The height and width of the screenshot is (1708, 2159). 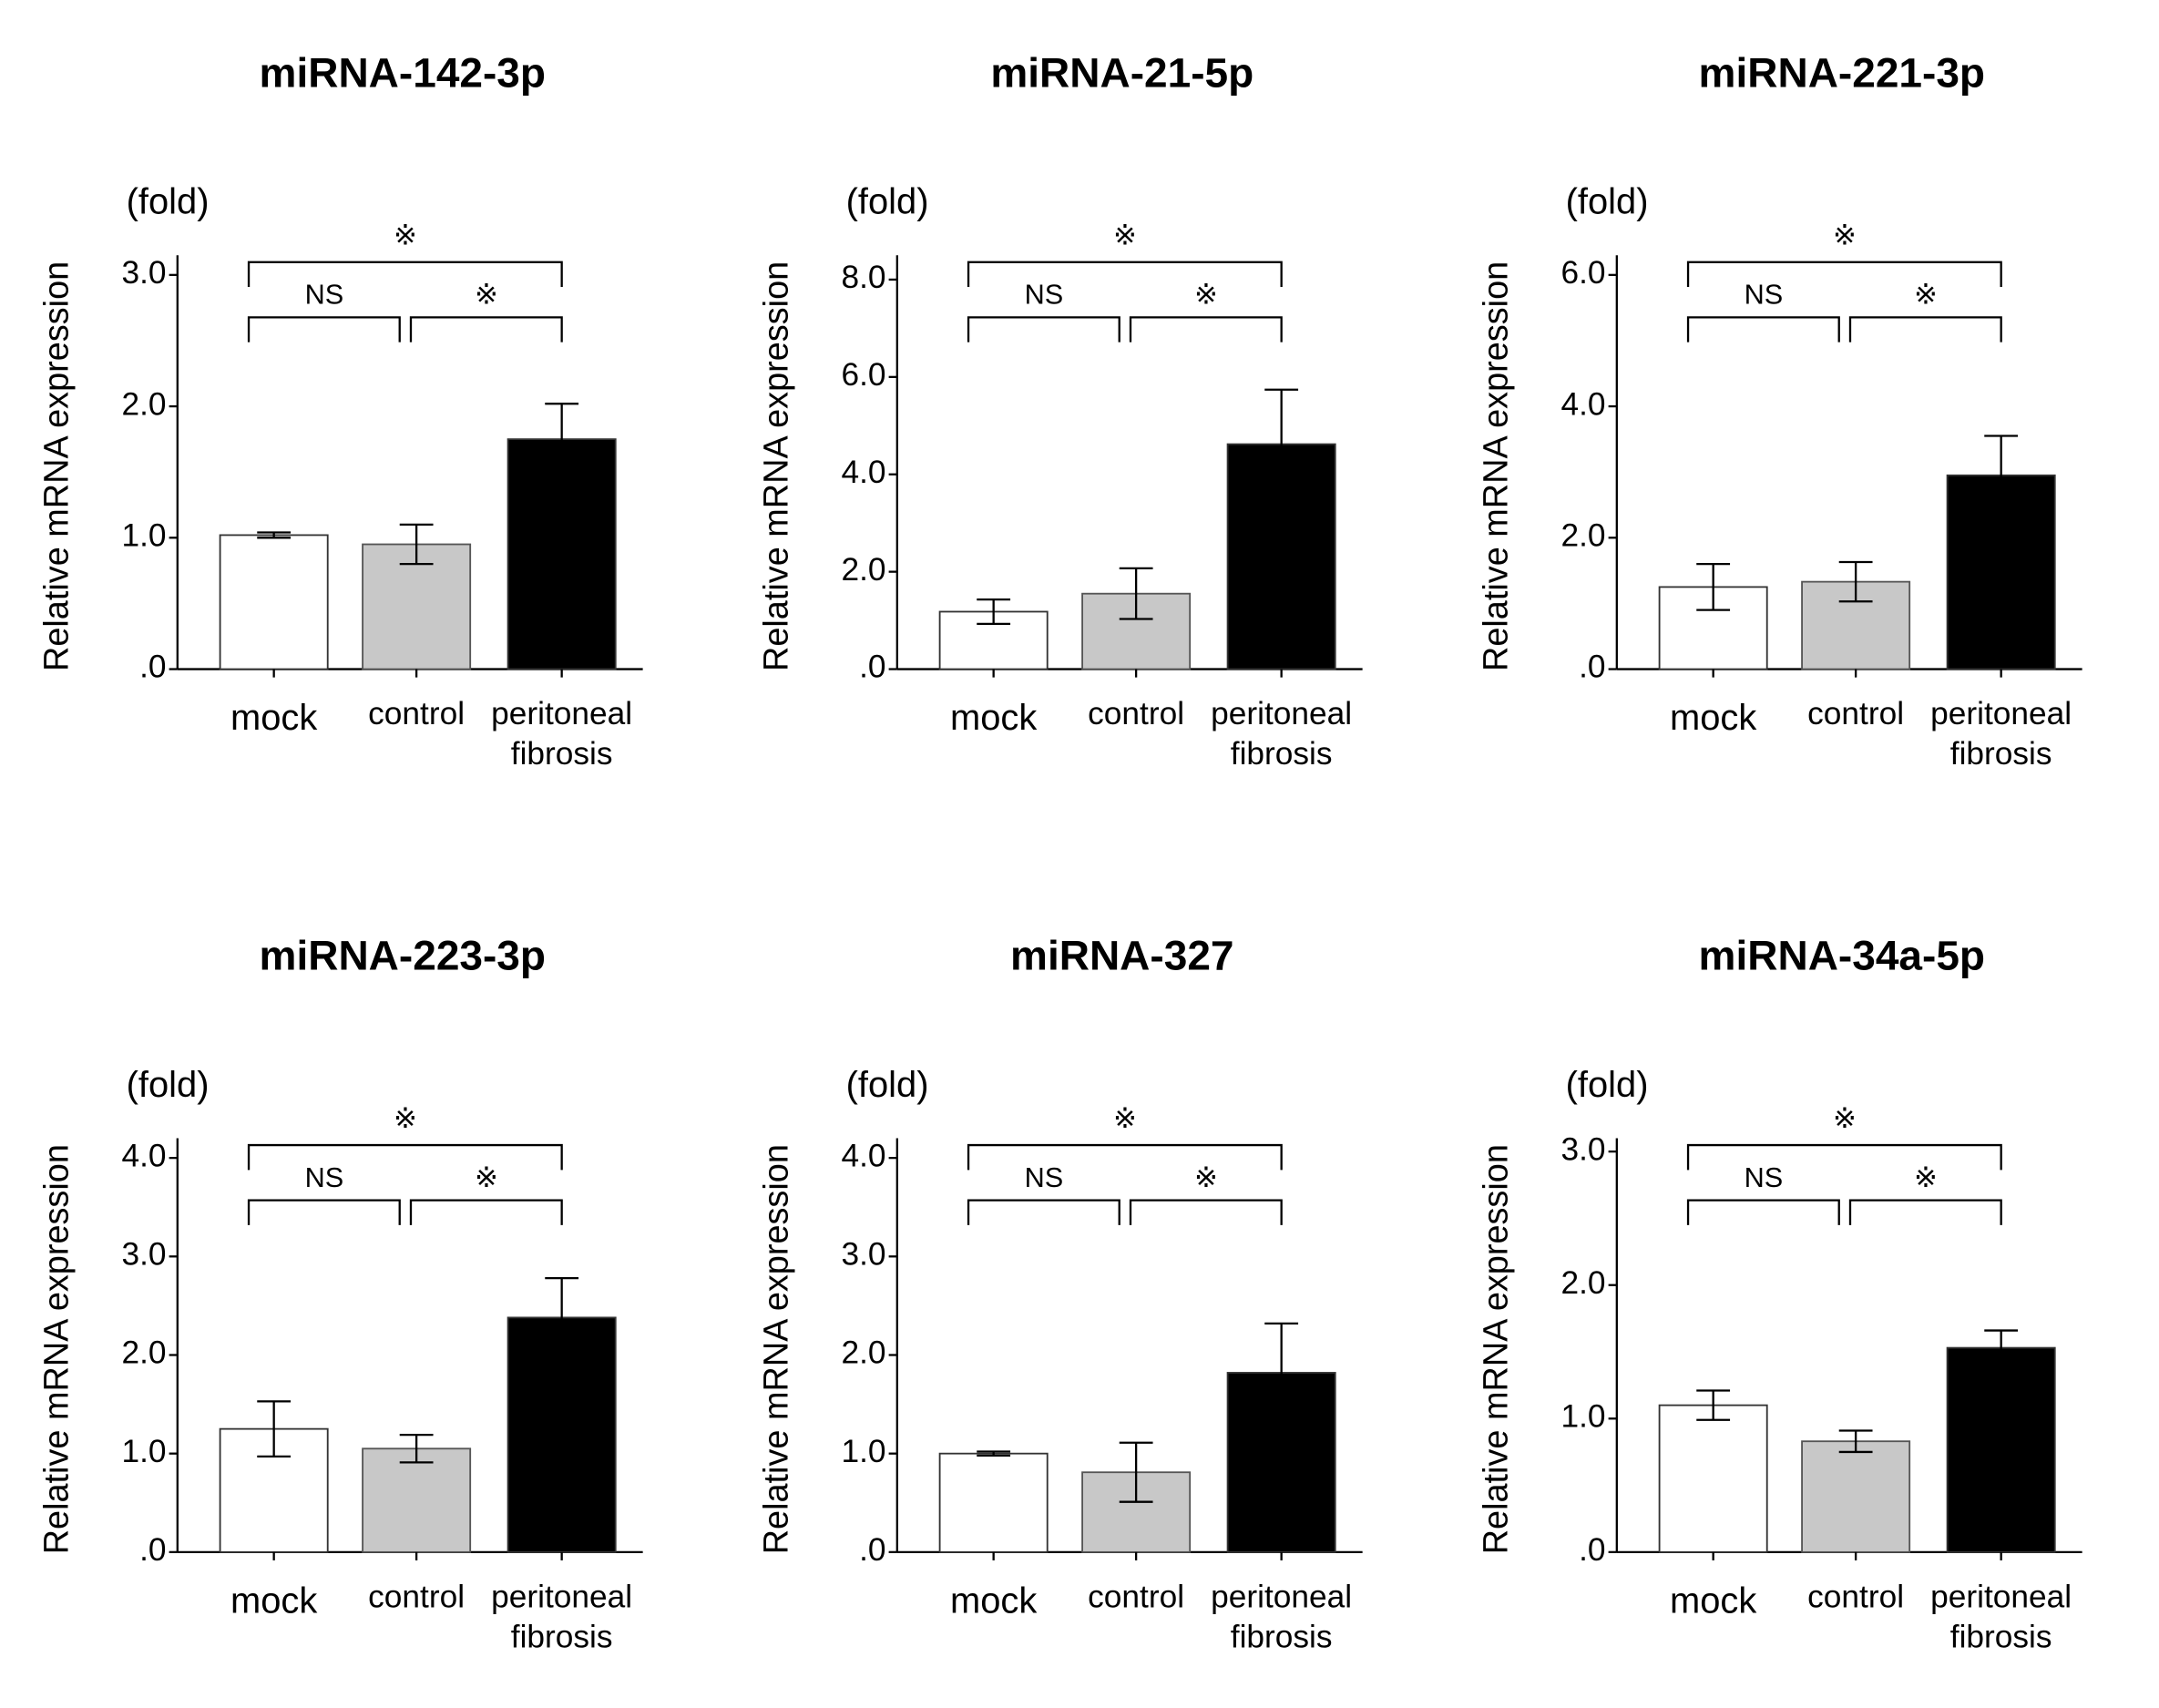 What do you see at coordinates (1842, 73) in the screenshot?
I see `chart-title: miRNA-221-3p` at bounding box center [1842, 73].